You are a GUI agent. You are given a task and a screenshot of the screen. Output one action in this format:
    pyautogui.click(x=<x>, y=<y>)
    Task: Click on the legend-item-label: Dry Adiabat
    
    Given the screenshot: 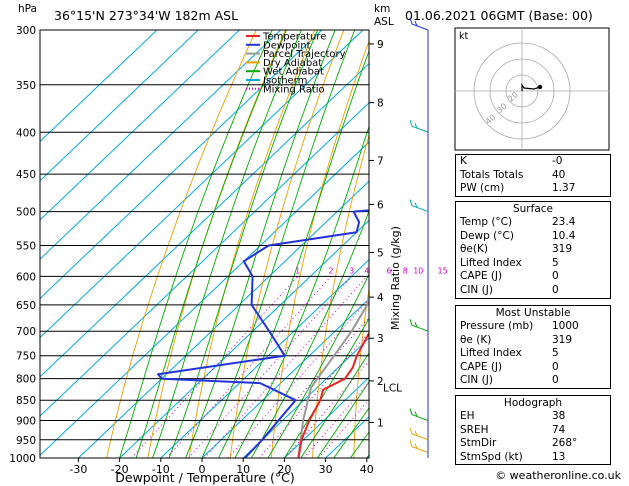 What is the action you would take?
    pyautogui.click(x=292, y=63)
    